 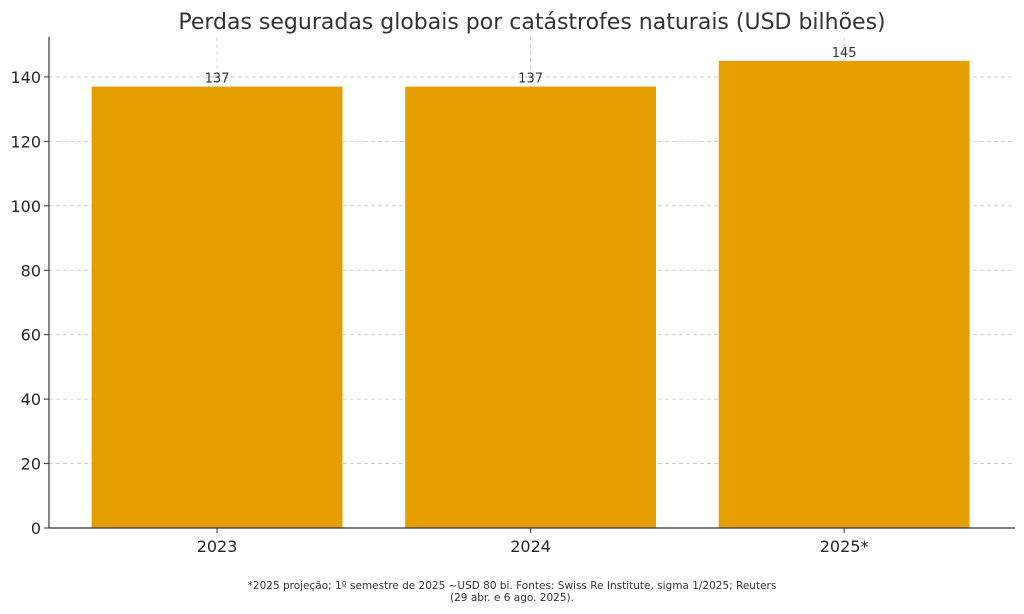 I want to click on y-tick-label: 120, so click(x=25, y=141).